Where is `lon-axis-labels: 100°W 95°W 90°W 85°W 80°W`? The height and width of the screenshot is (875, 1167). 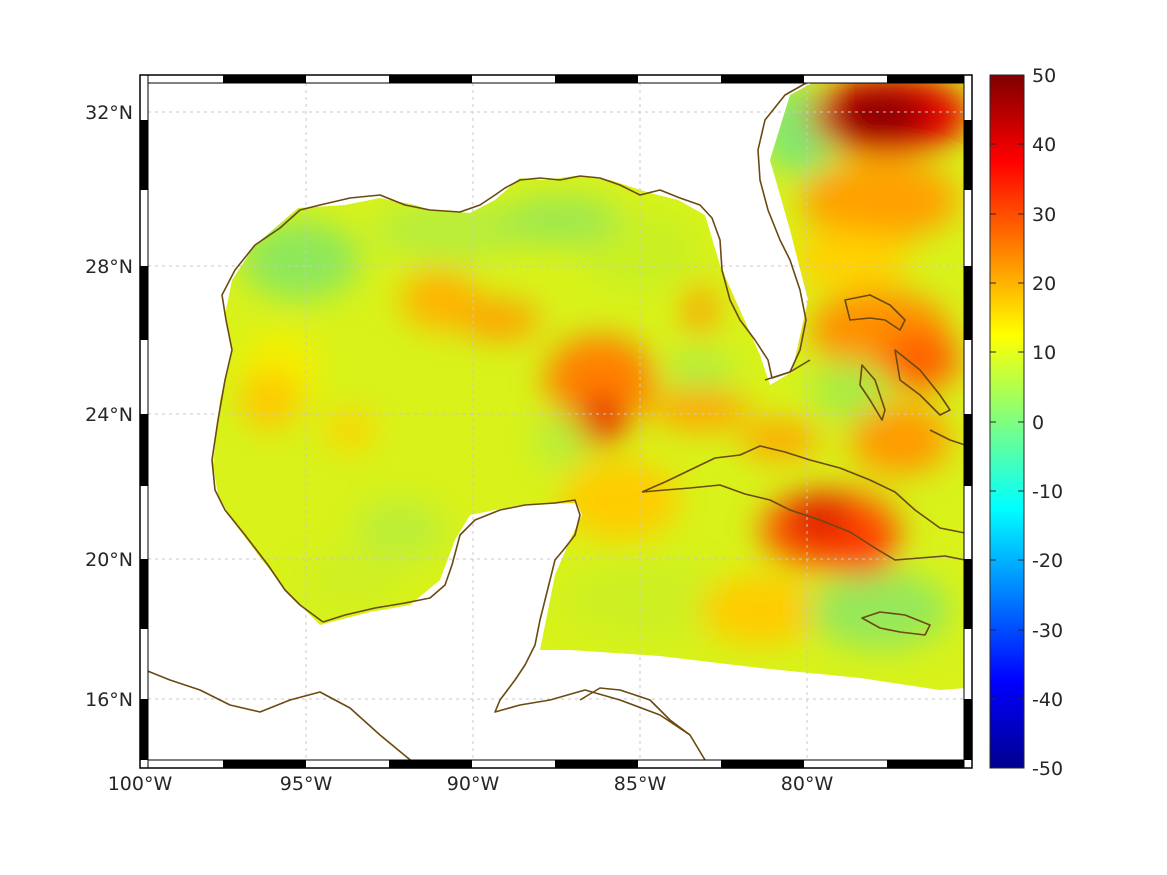 lon-axis-labels: 100°W 95°W 90°W 85°W 80°W is located at coordinates (471, 784).